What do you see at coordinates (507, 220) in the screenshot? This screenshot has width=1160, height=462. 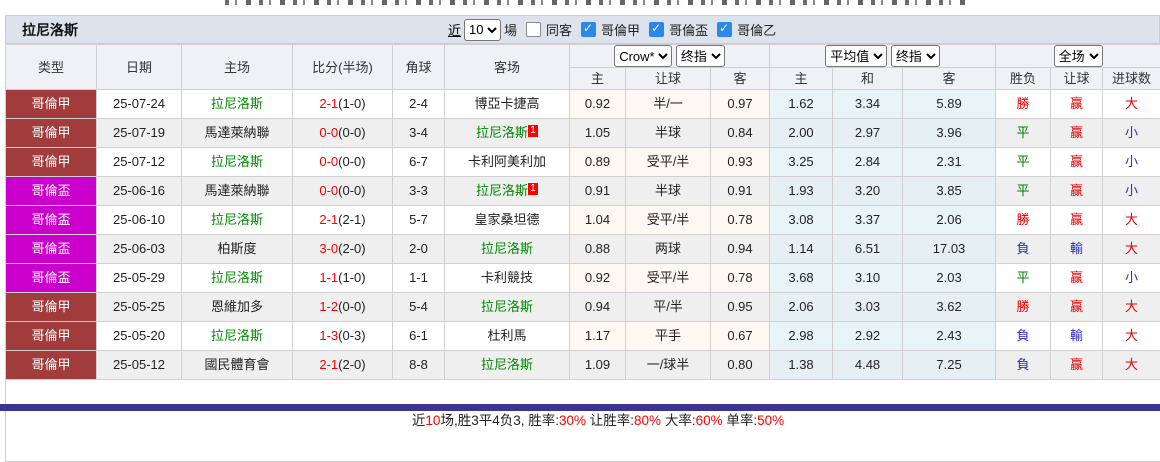 I see `away-team: 皇家桑坦德` at bounding box center [507, 220].